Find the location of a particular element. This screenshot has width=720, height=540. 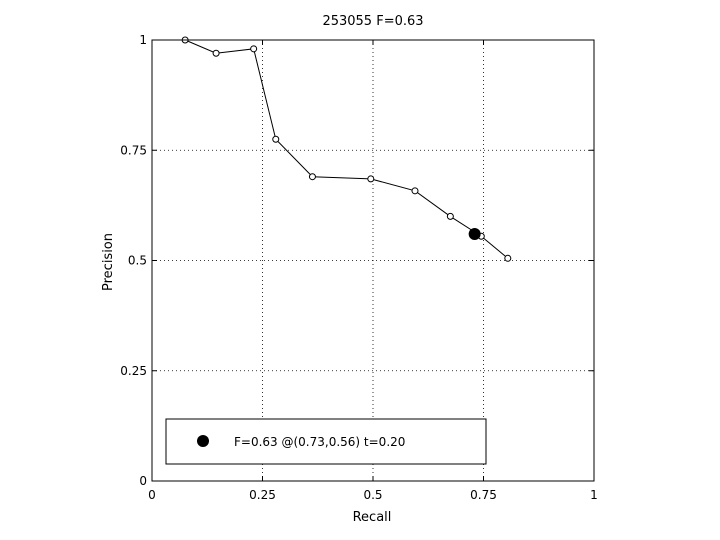

chart-title: 253055 F=0.63 is located at coordinates (372, 21).